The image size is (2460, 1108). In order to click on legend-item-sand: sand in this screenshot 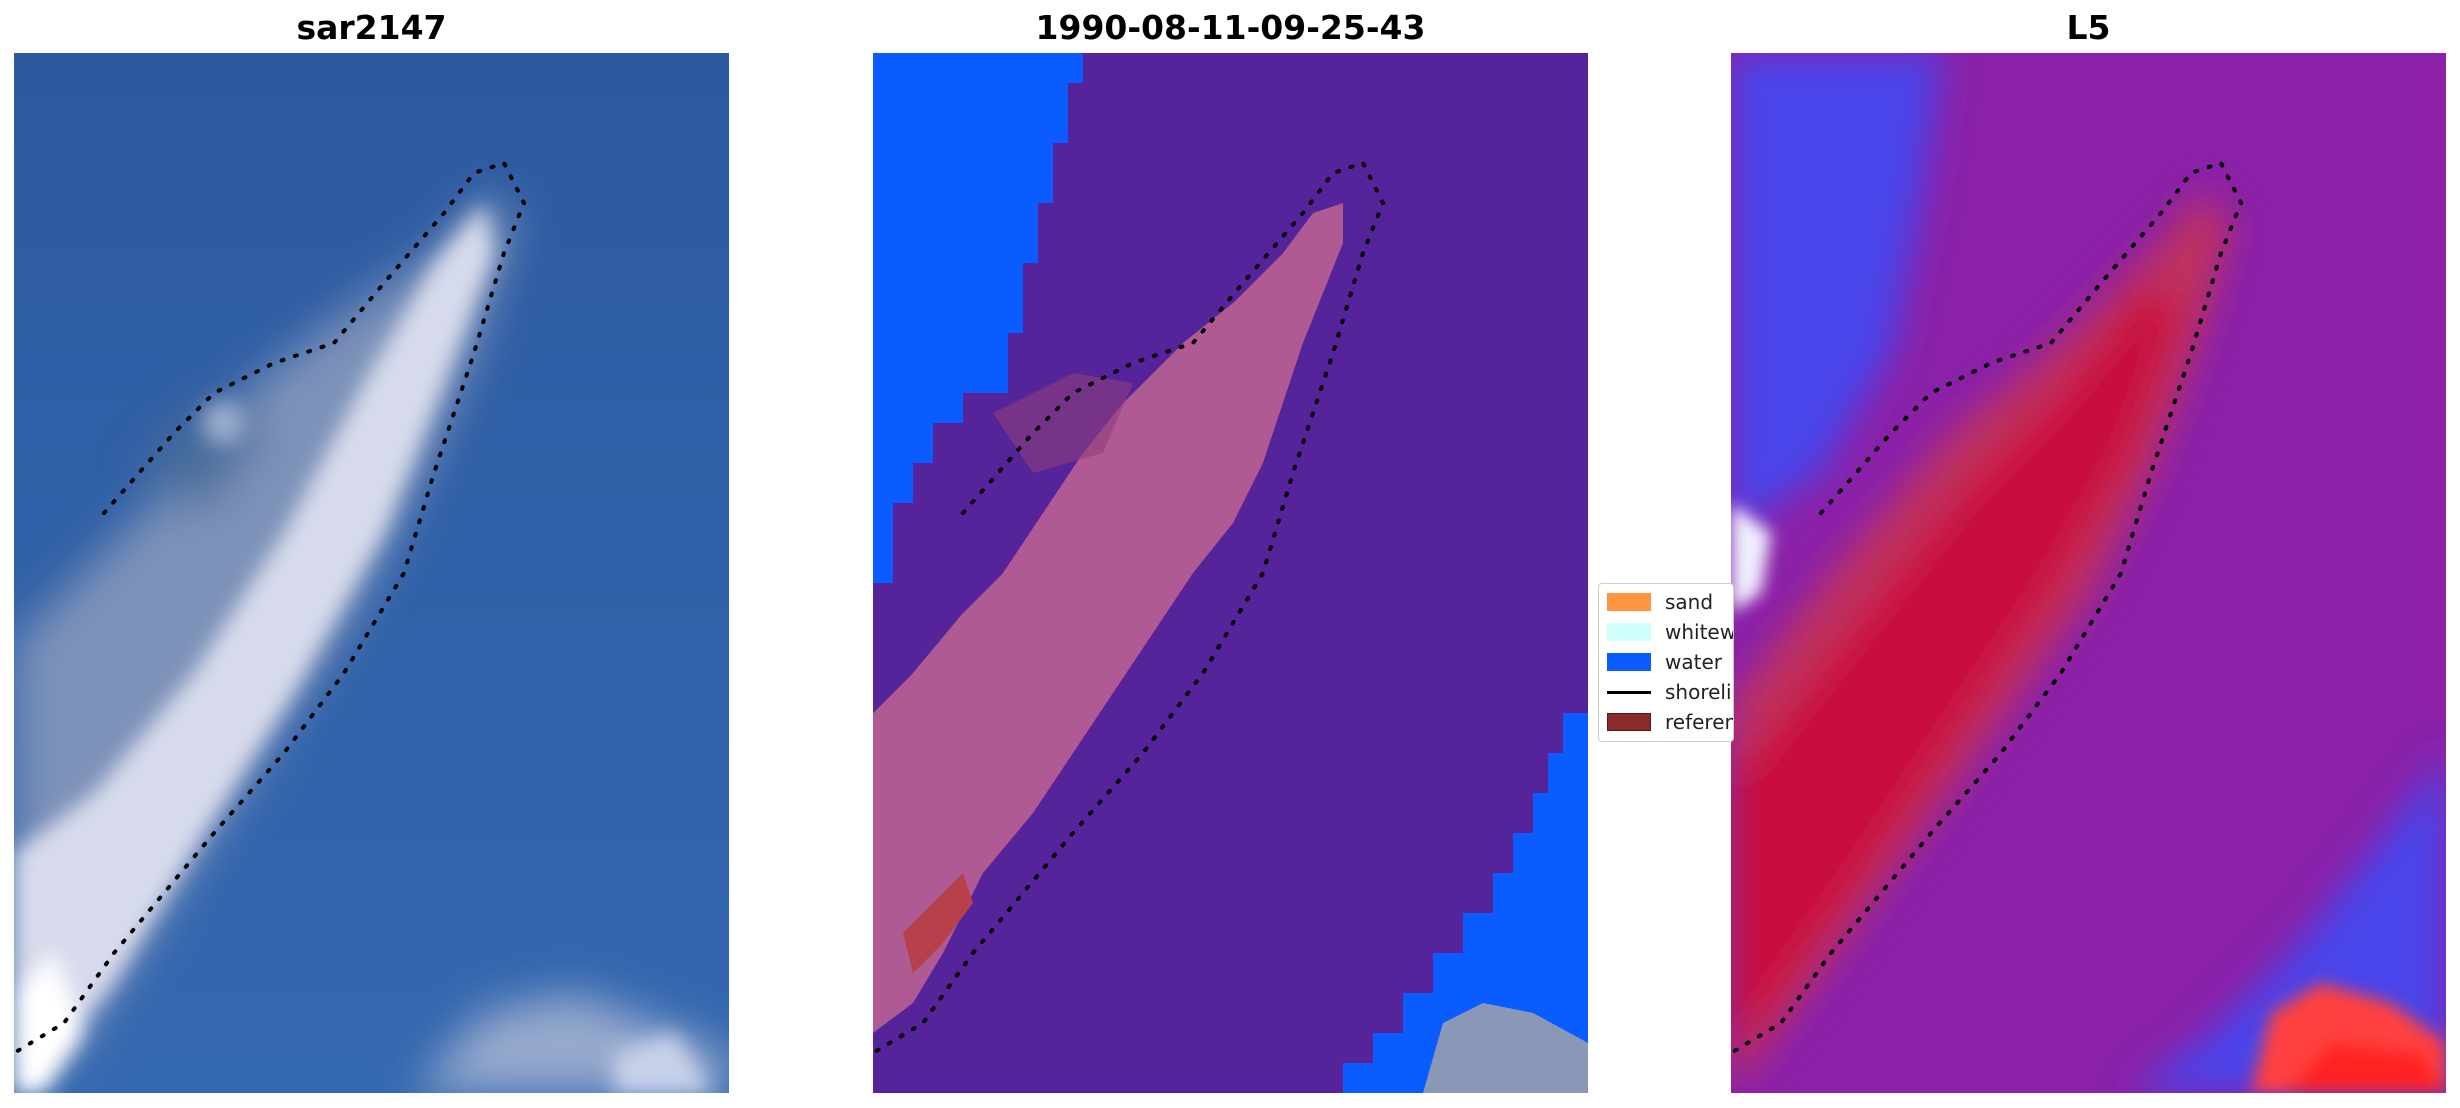, I will do `click(1660, 602)`.